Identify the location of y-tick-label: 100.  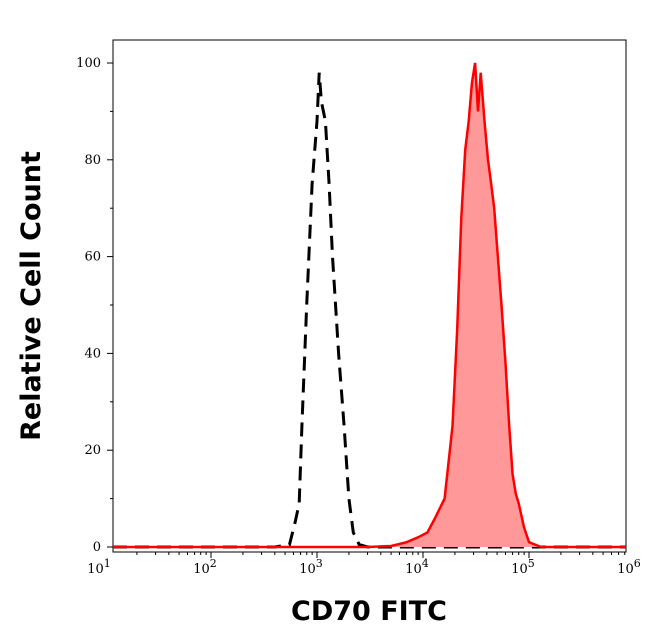
(88, 63).